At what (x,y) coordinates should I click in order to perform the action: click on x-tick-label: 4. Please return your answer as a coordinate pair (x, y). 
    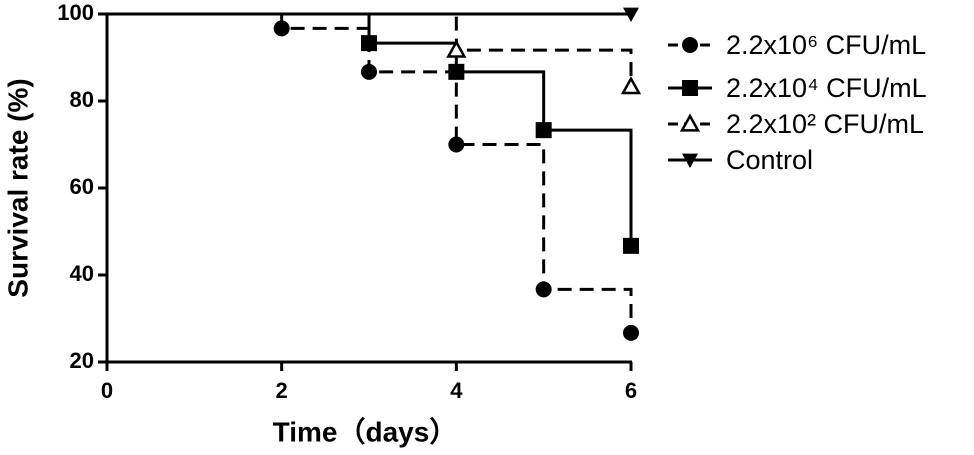
    Looking at the image, I should click on (456, 390).